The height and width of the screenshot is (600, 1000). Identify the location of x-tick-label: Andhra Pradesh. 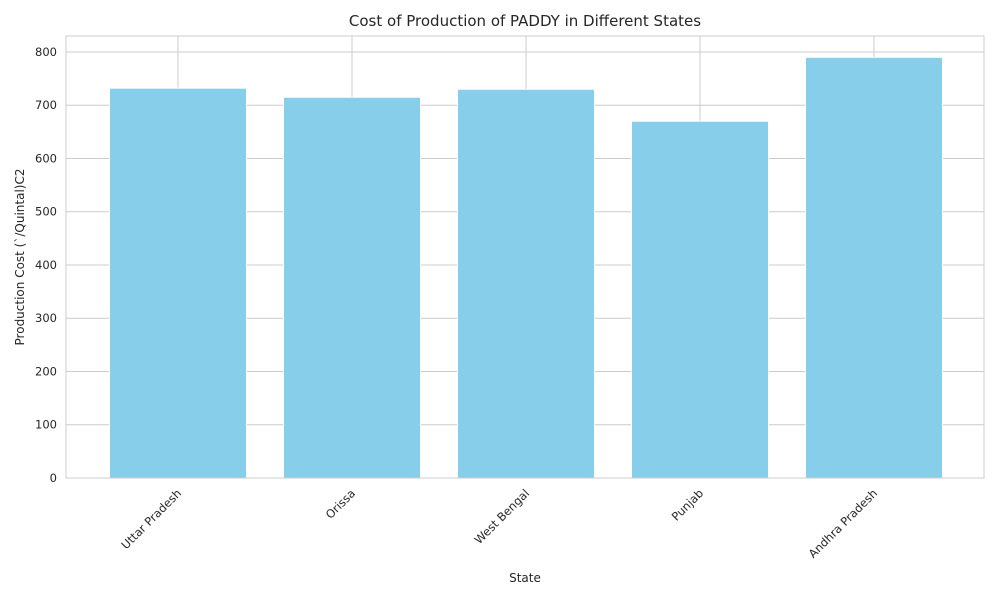
(843, 523).